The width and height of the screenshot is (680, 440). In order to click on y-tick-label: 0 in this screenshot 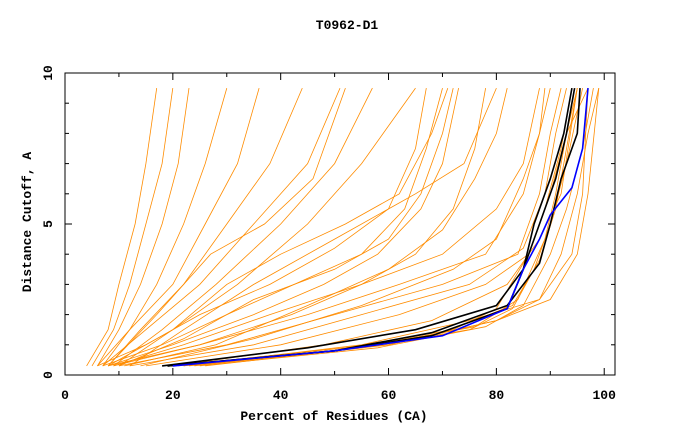, I will do `click(48, 375)`.